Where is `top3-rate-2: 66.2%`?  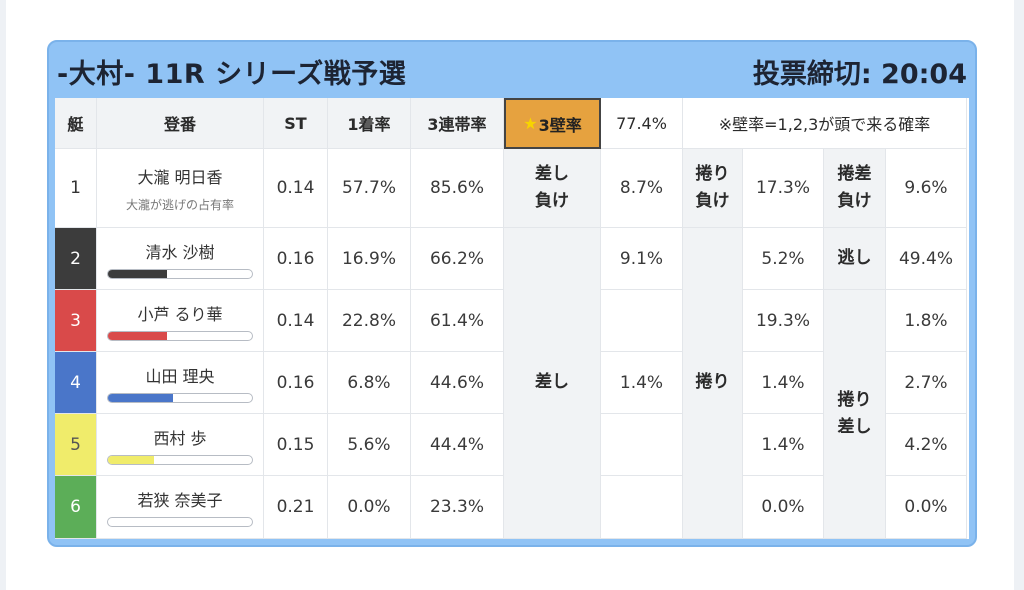 top3-rate-2: 66.2% is located at coordinates (457, 259).